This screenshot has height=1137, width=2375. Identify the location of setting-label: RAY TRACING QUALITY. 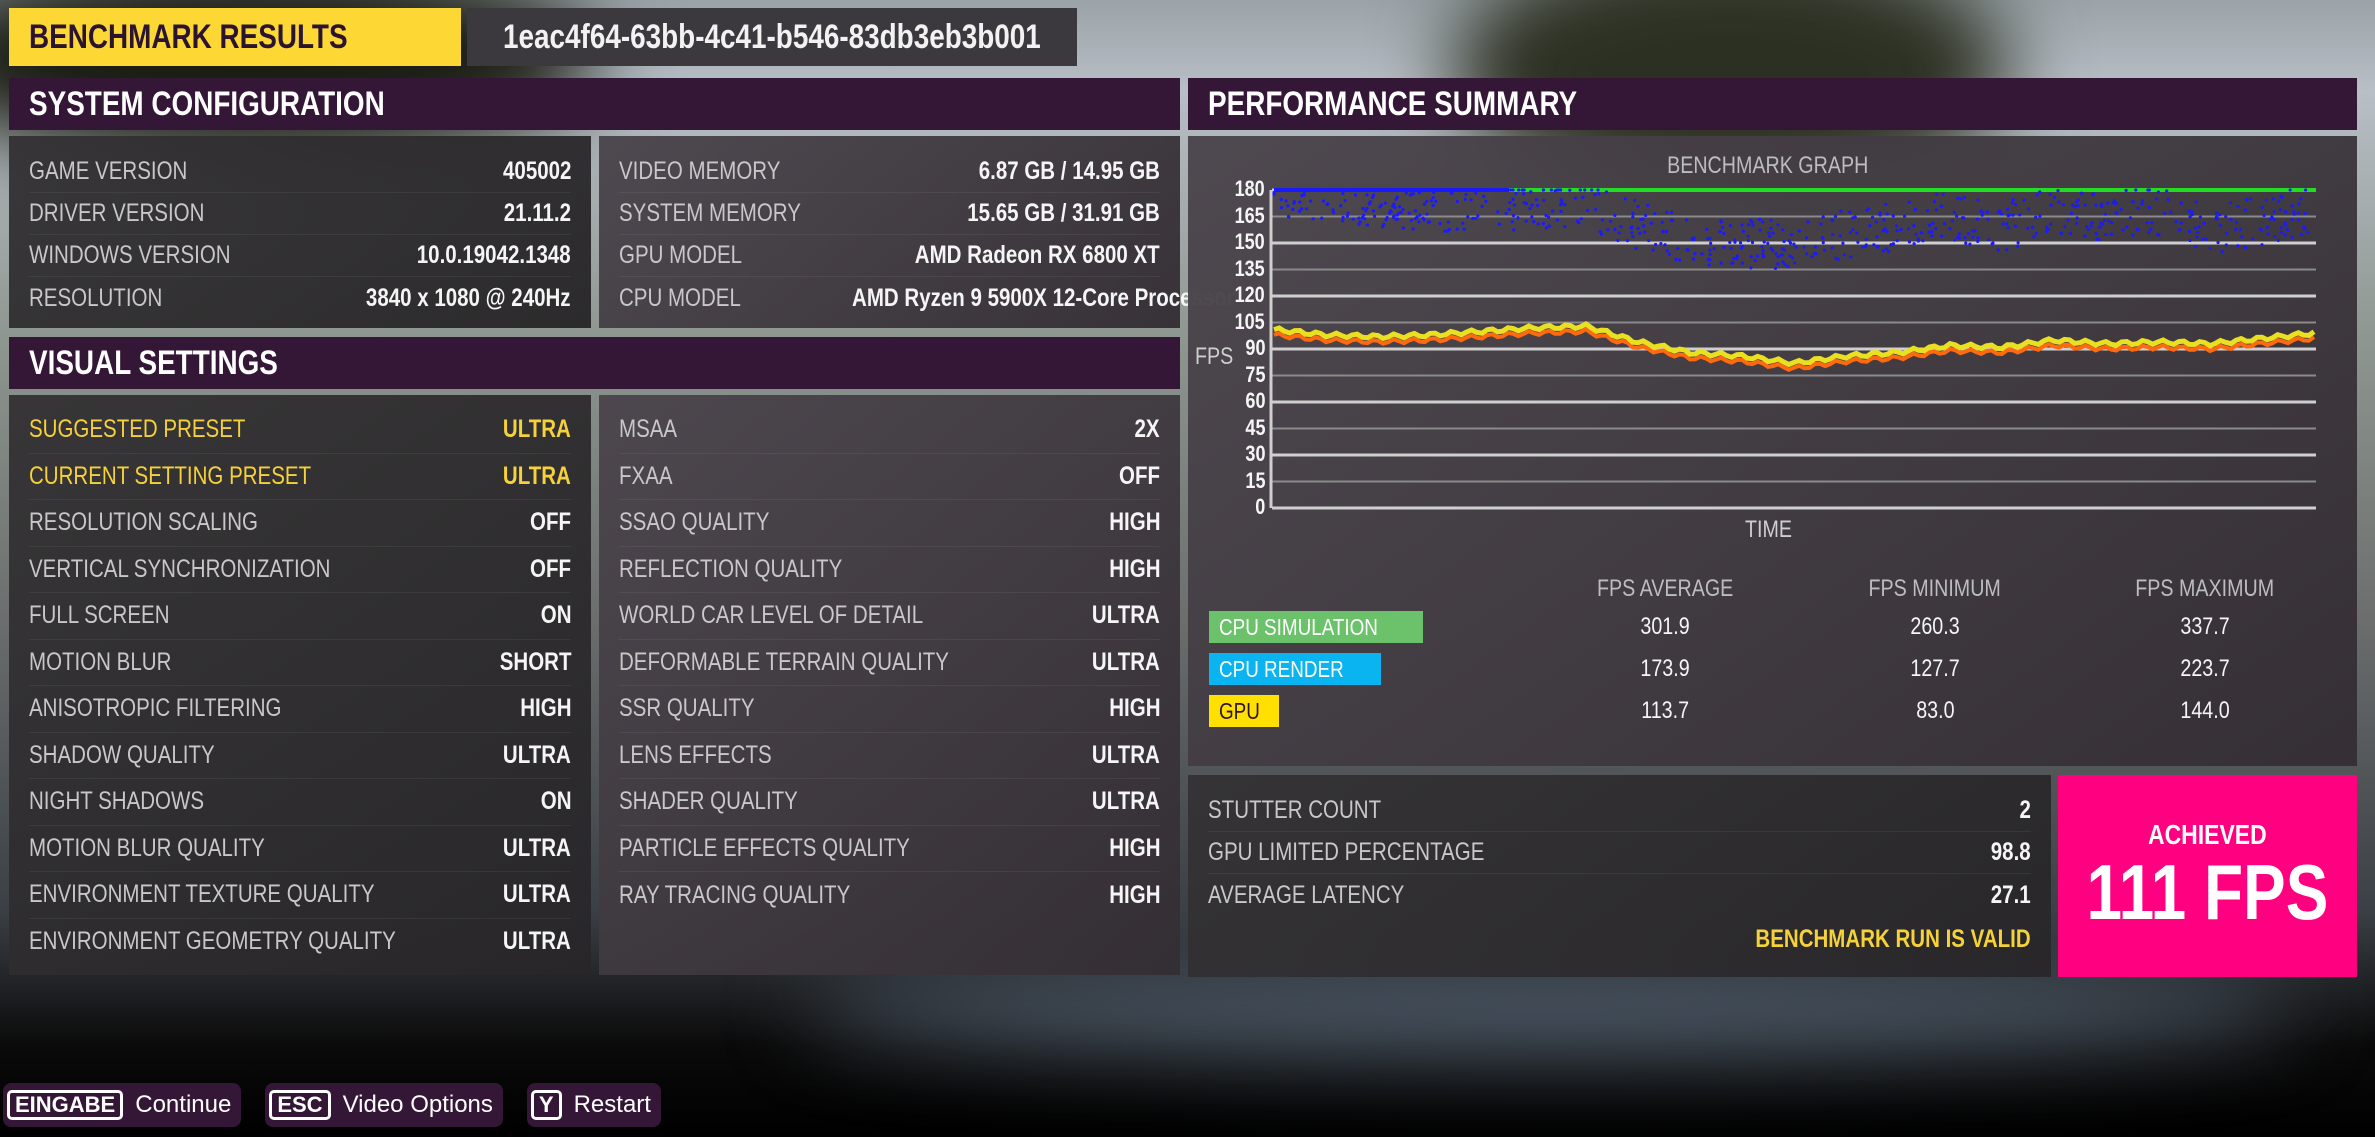
(735, 894).